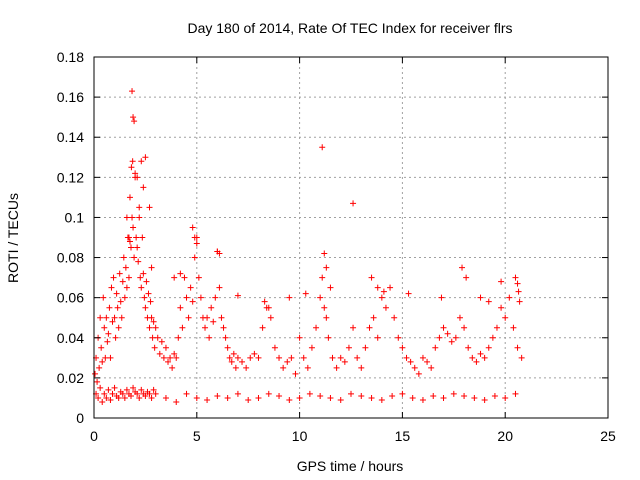 This screenshot has height=480, width=640. I want to click on x-tick-label: 20, so click(505, 436).